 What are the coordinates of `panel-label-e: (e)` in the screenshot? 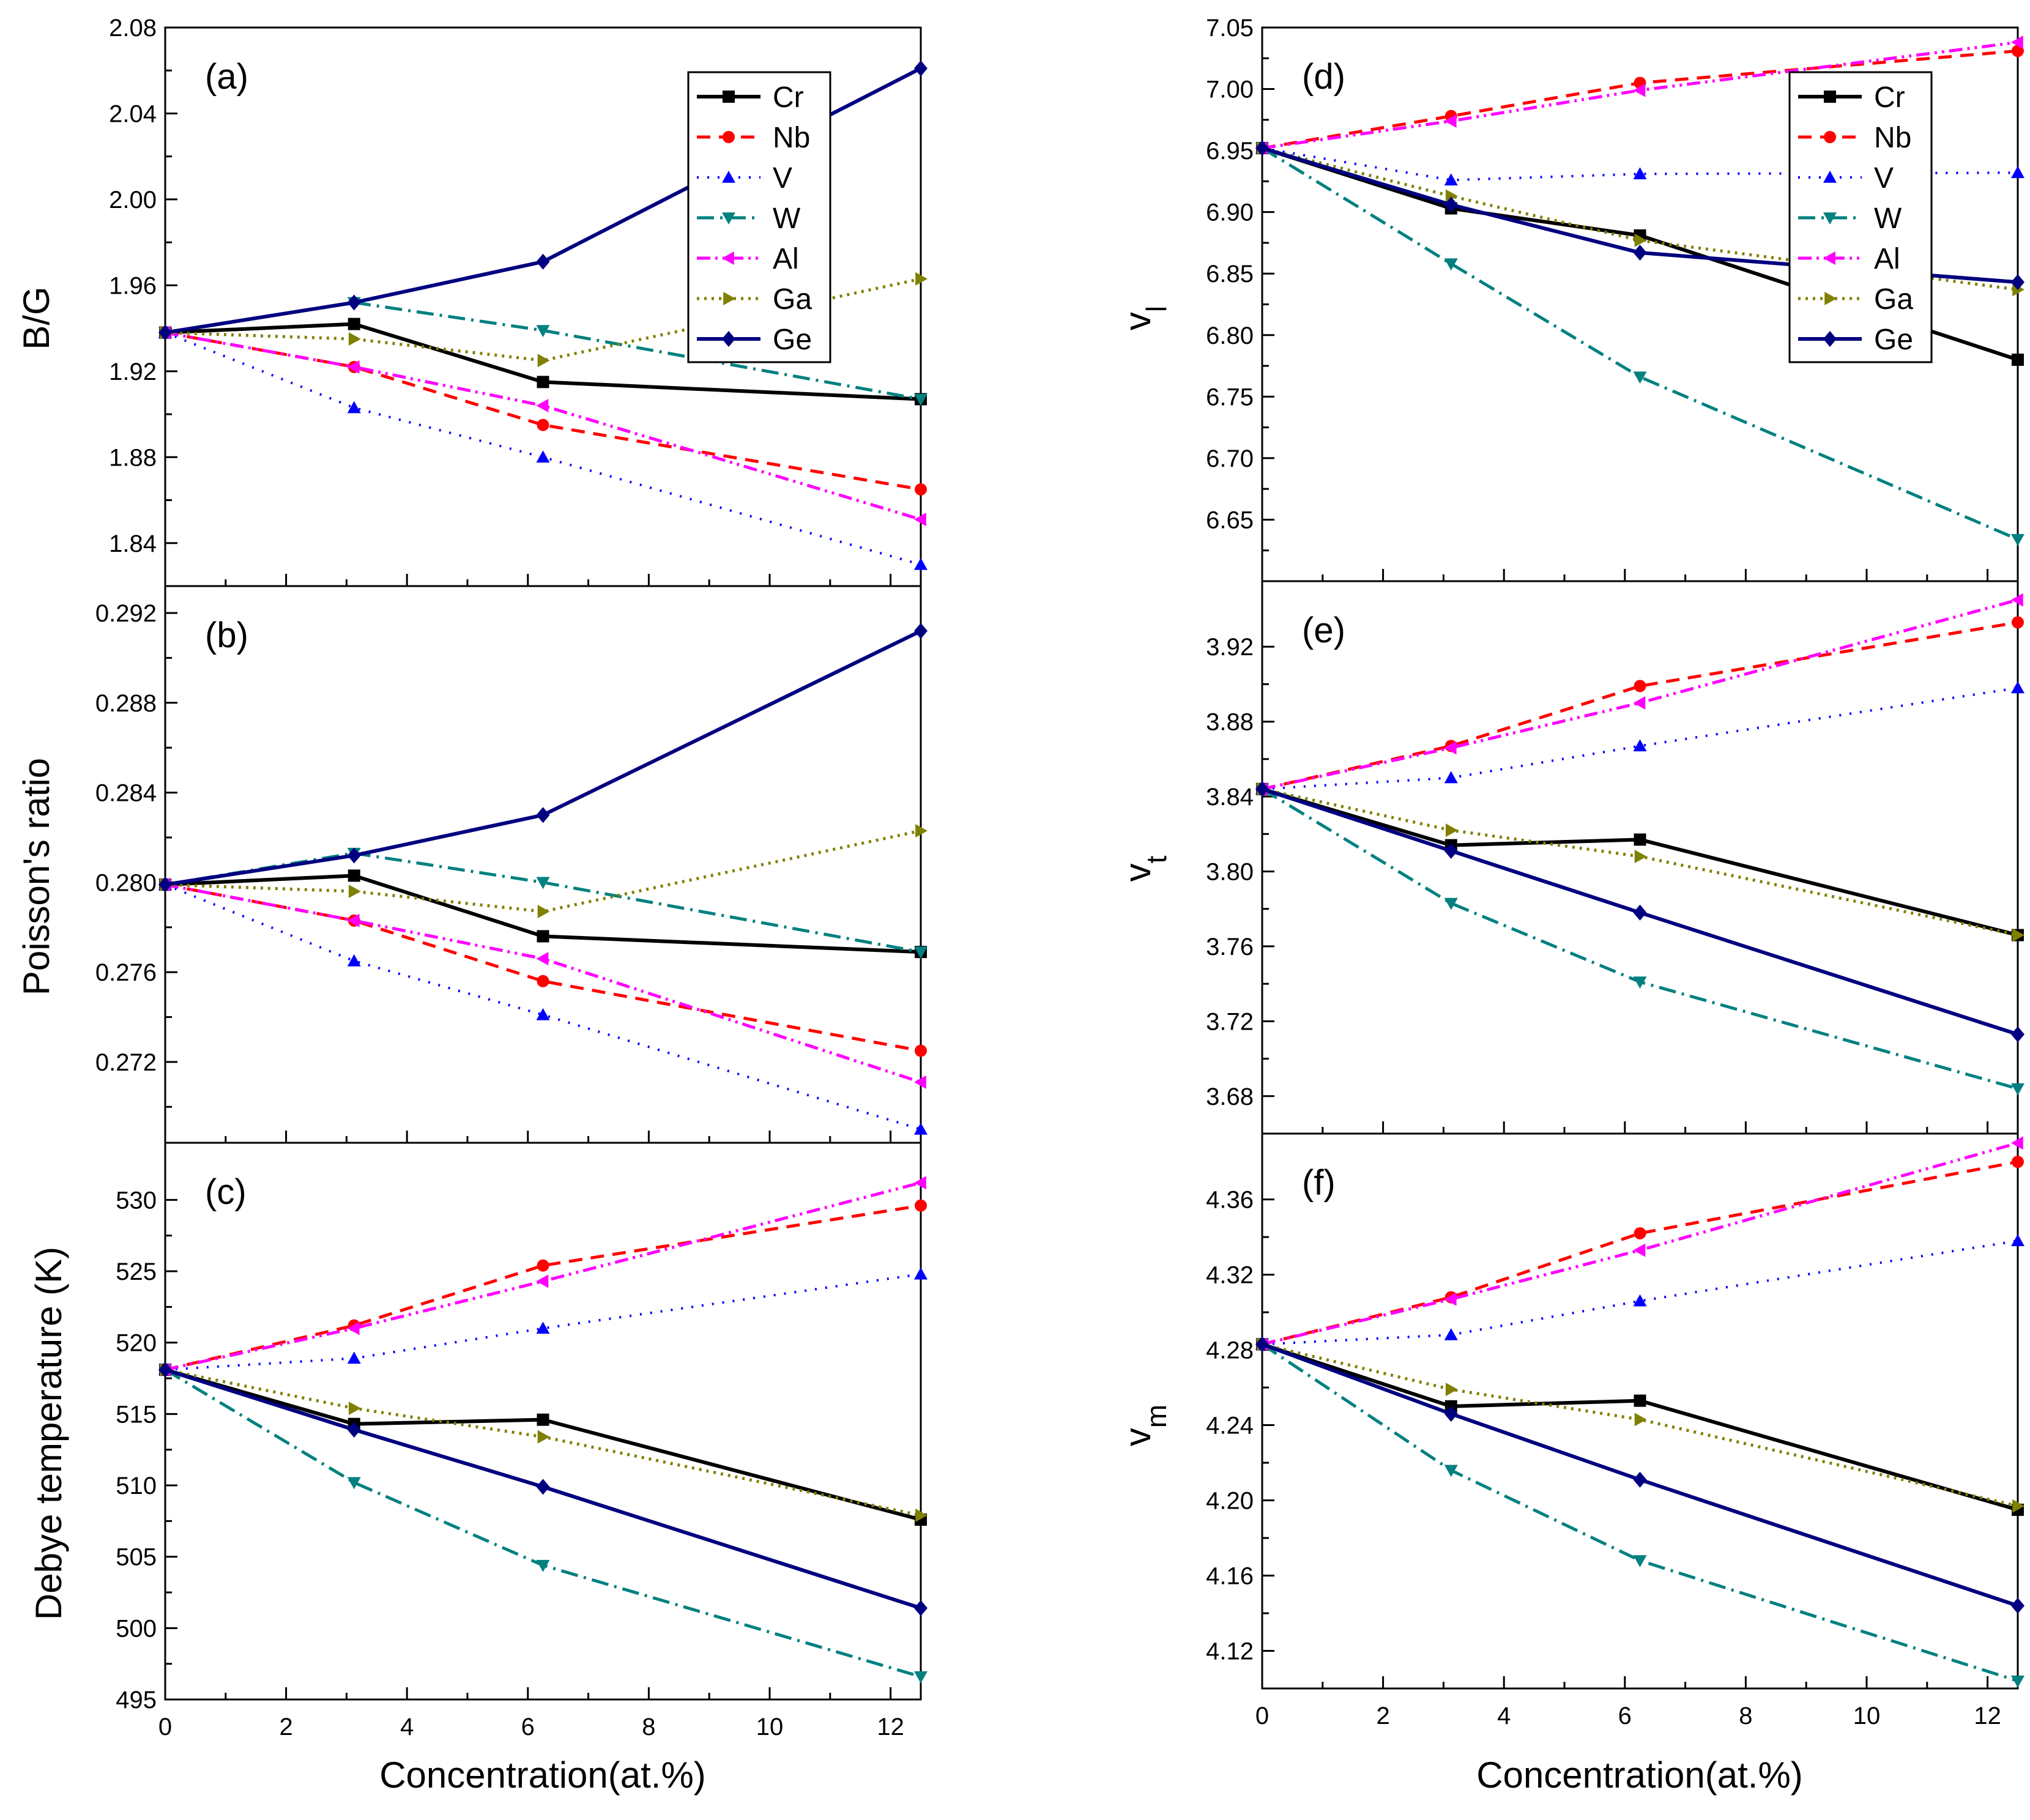 It's located at (1323, 630).